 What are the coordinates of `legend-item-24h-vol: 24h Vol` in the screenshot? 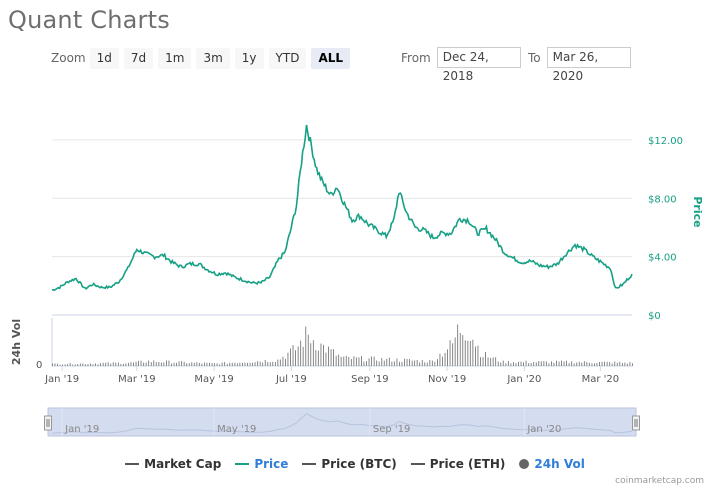 It's located at (552, 464).